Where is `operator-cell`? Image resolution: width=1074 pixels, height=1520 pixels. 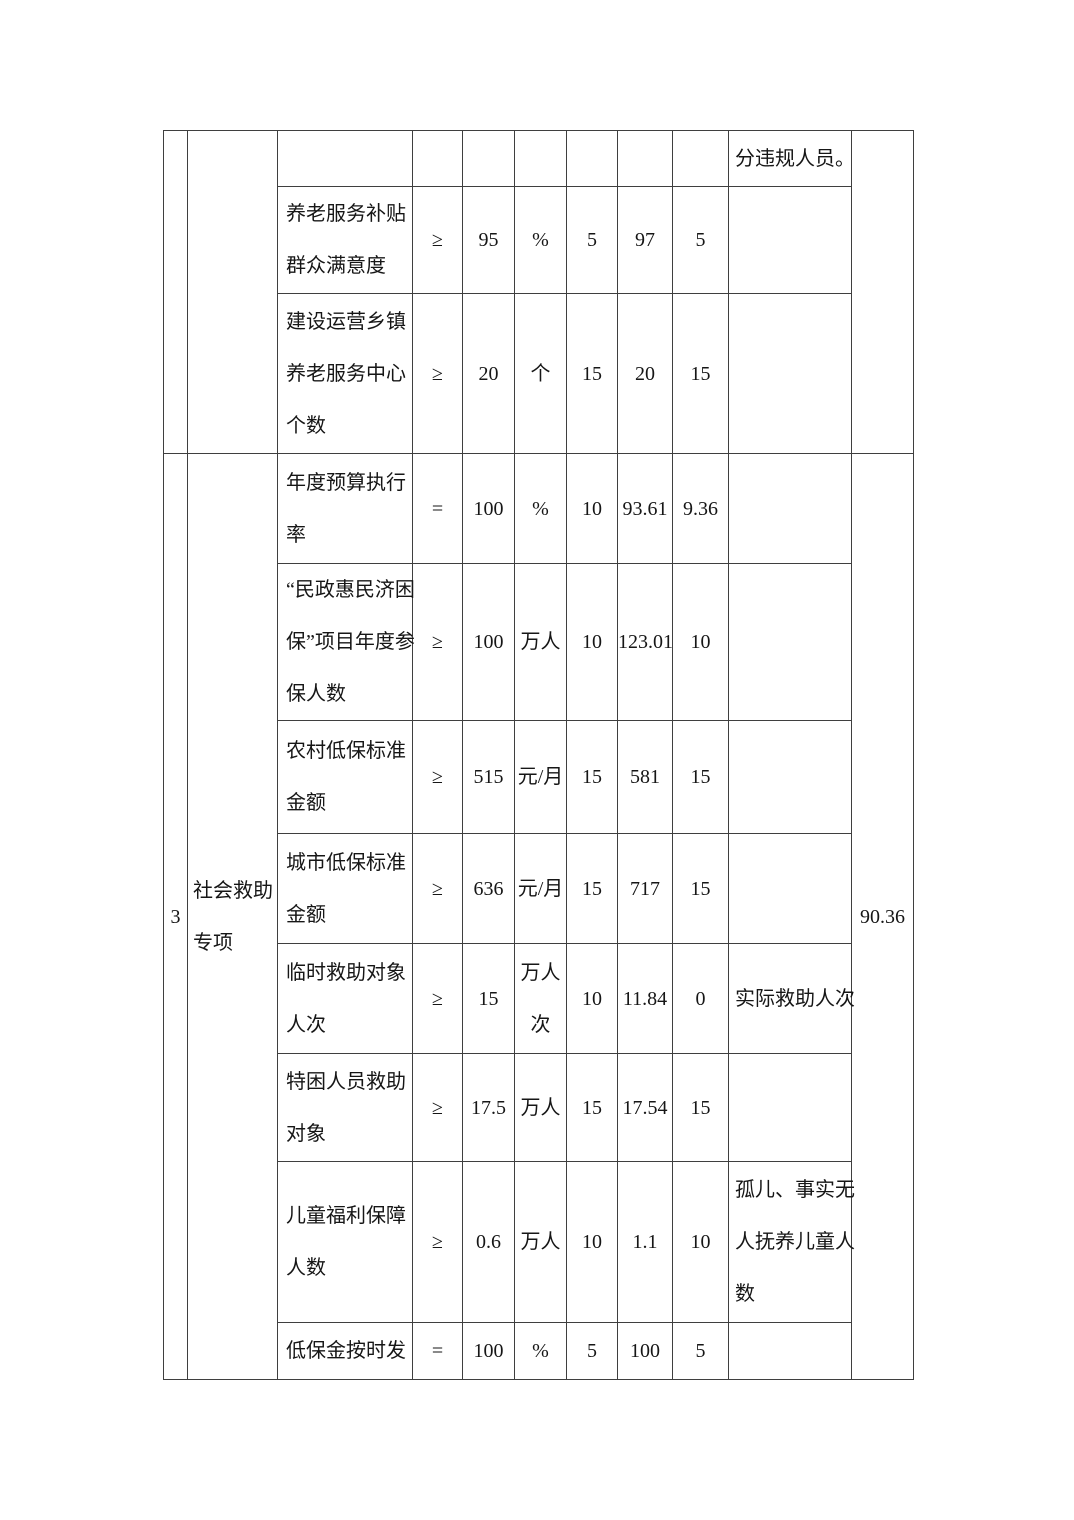 operator-cell is located at coordinates (437, 158).